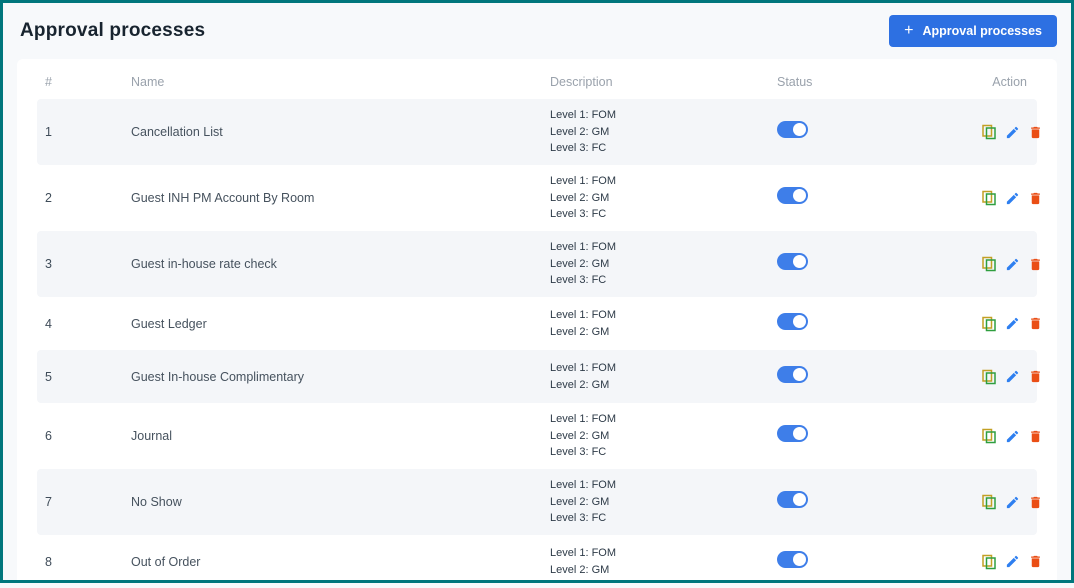 This screenshot has width=1074, height=588. I want to click on add-button-label: Approval processes, so click(982, 31).